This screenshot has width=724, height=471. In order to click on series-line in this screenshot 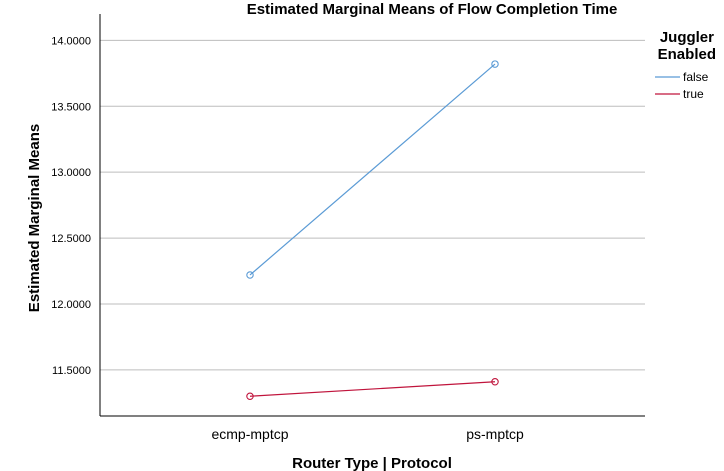, I will do `click(372, 389)`.